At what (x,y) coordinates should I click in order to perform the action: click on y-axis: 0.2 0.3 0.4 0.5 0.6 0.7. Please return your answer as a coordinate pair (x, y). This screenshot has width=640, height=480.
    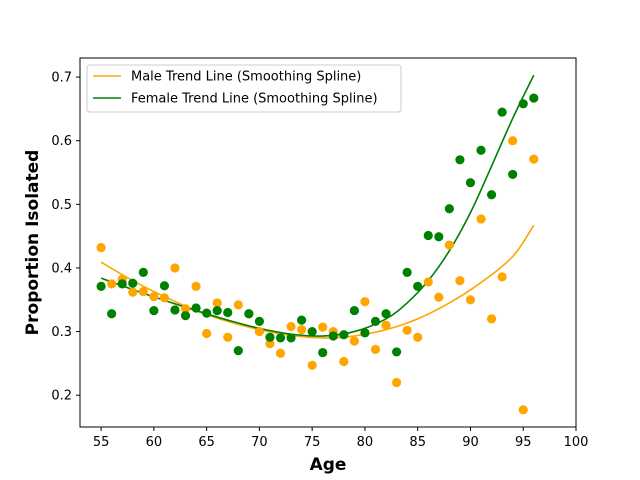
    Looking at the image, I should click on (65, 237).